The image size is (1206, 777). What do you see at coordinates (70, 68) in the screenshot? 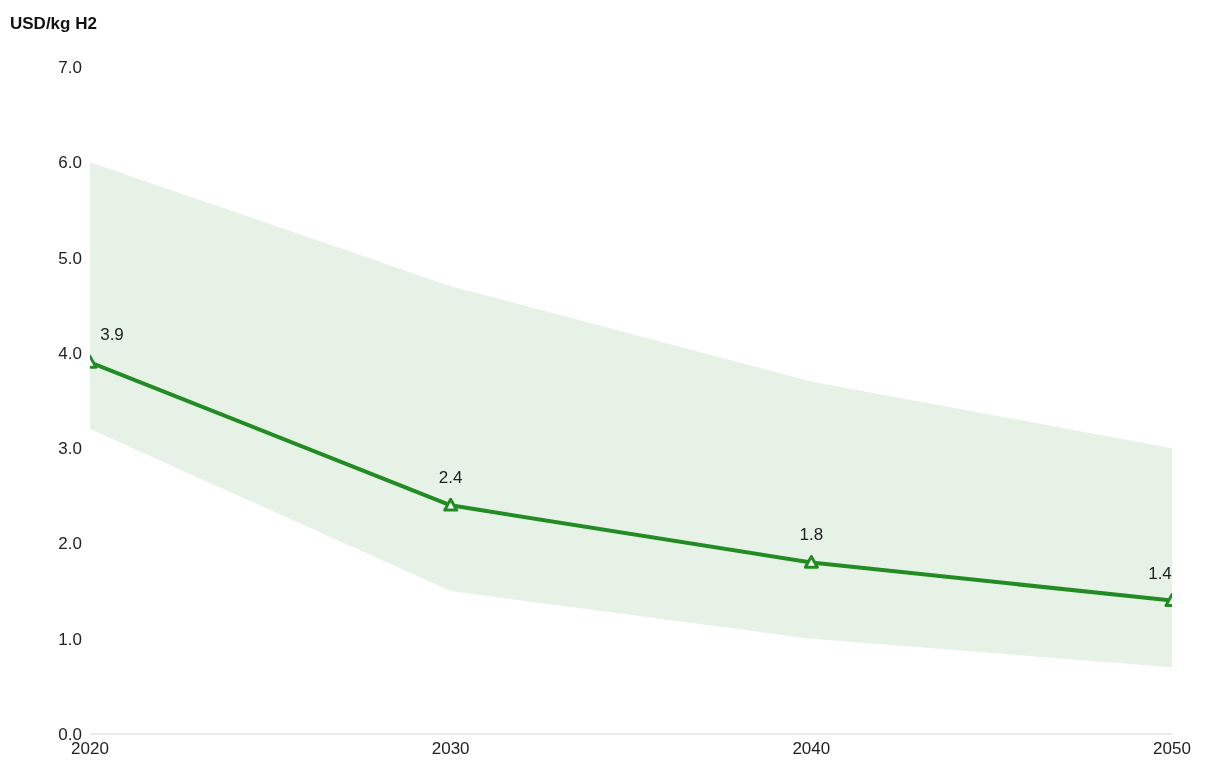
I see `y-tick-label: 7.0` at bounding box center [70, 68].